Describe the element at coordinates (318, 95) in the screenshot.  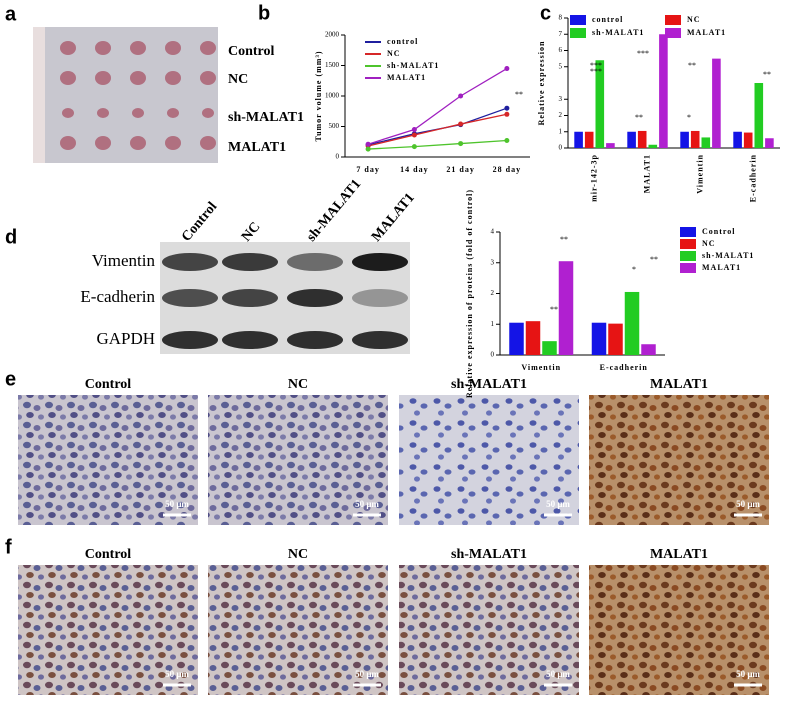
I see `y-axis-label: Tumor volume (mm³)` at that location.